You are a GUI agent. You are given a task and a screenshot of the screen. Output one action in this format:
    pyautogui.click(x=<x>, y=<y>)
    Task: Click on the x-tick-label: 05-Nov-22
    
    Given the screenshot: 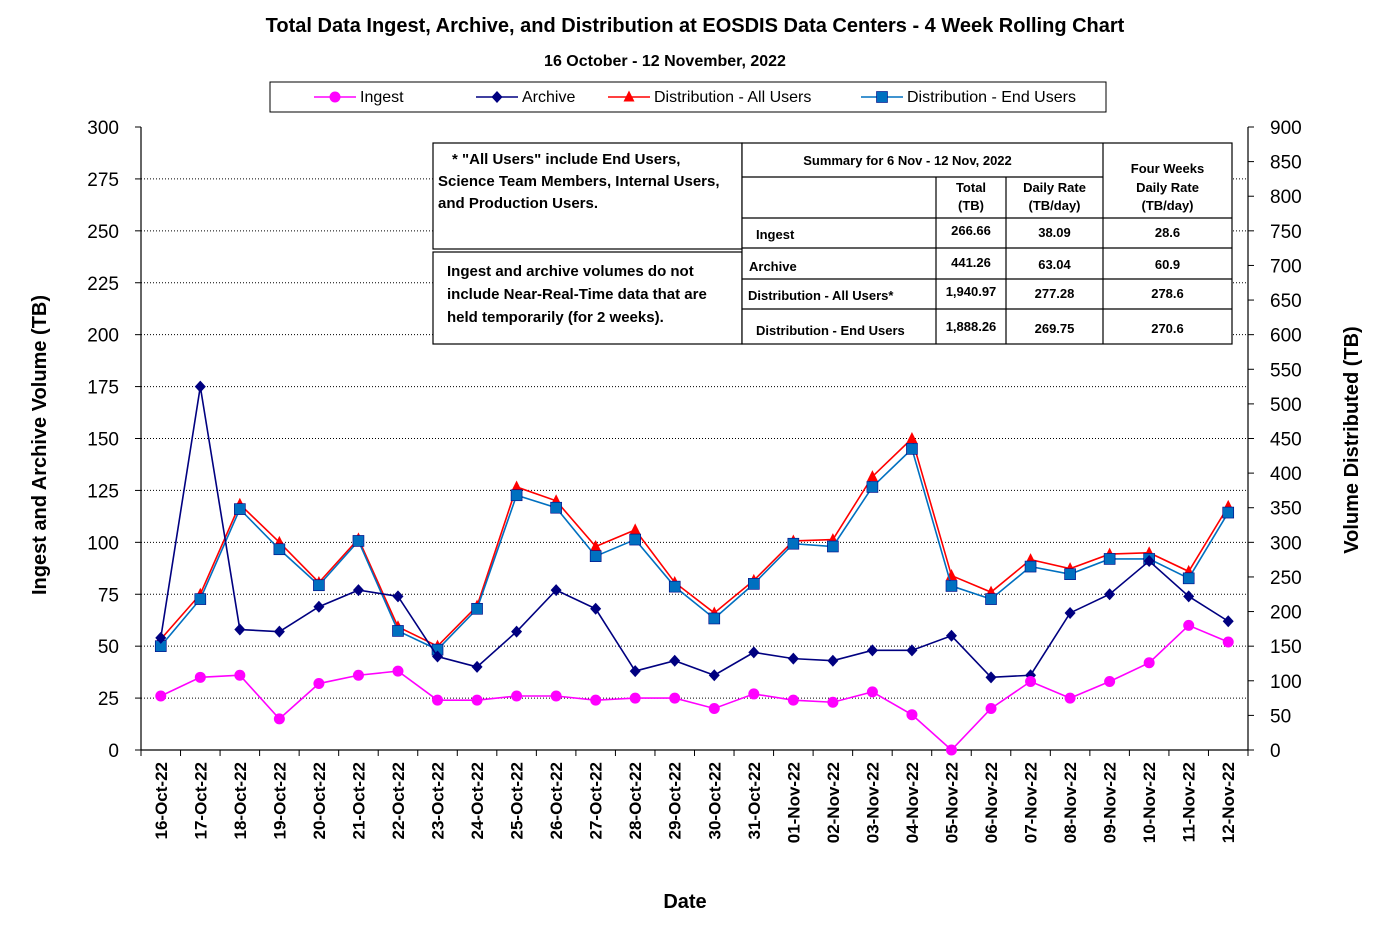 What is the action you would take?
    pyautogui.click(x=951, y=802)
    